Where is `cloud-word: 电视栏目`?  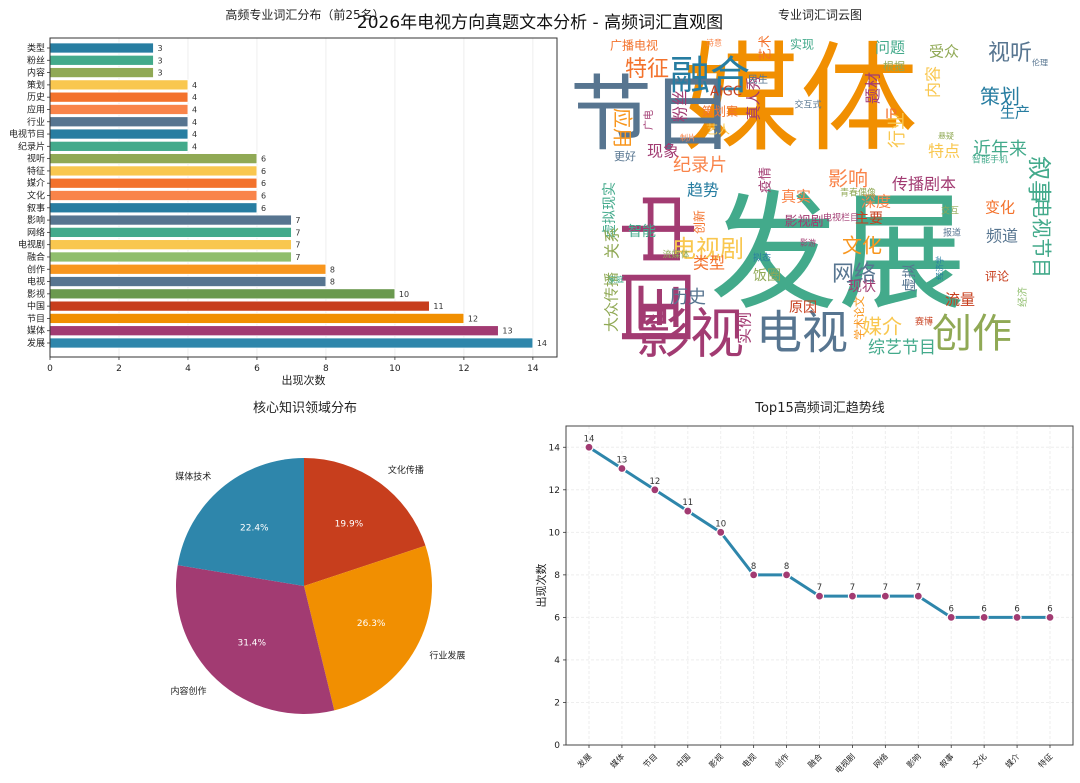 cloud-word: 电视栏目 is located at coordinates (841, 218).